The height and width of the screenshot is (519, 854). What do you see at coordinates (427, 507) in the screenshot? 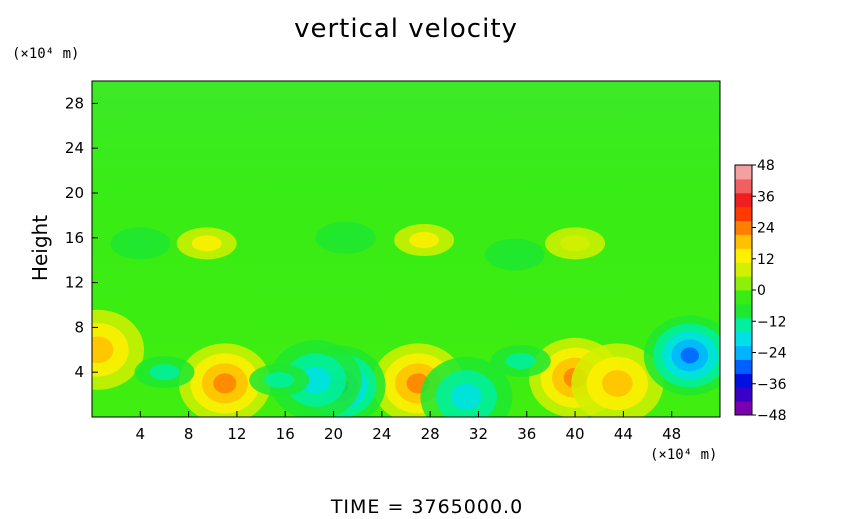
I see `time-label: TIME = 3765000.0` at bounding box center [427, 507].